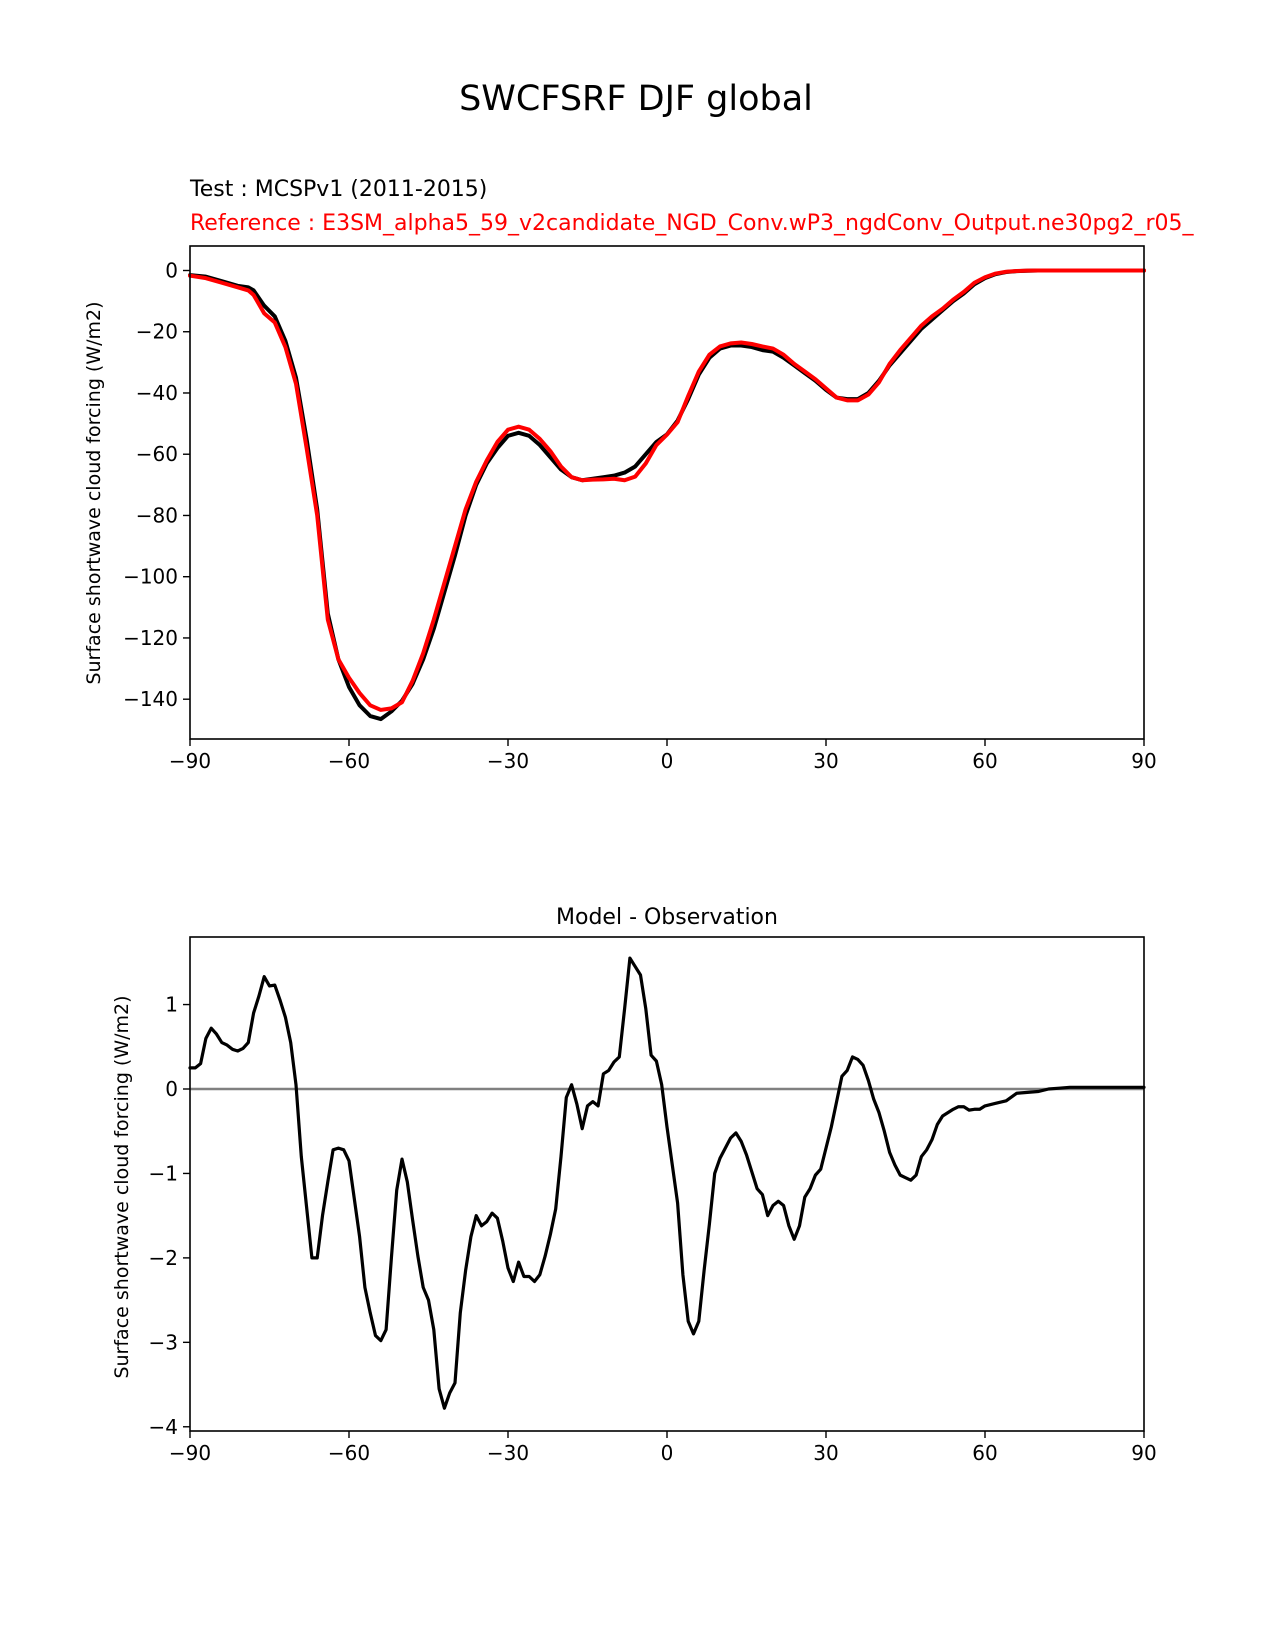 The image size is (1275, 1650). What do you see at coordinates (150, 638) in the screenshot?
I see `y-tick-label: −120` at bounding box center [150, 638].